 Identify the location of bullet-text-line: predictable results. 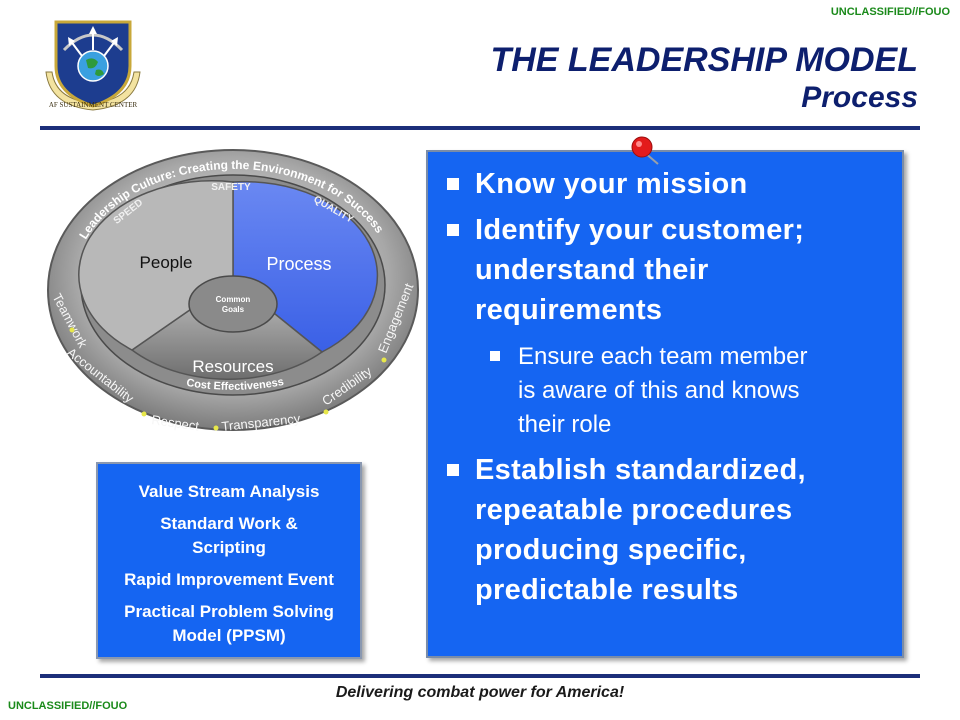
(607, 590).